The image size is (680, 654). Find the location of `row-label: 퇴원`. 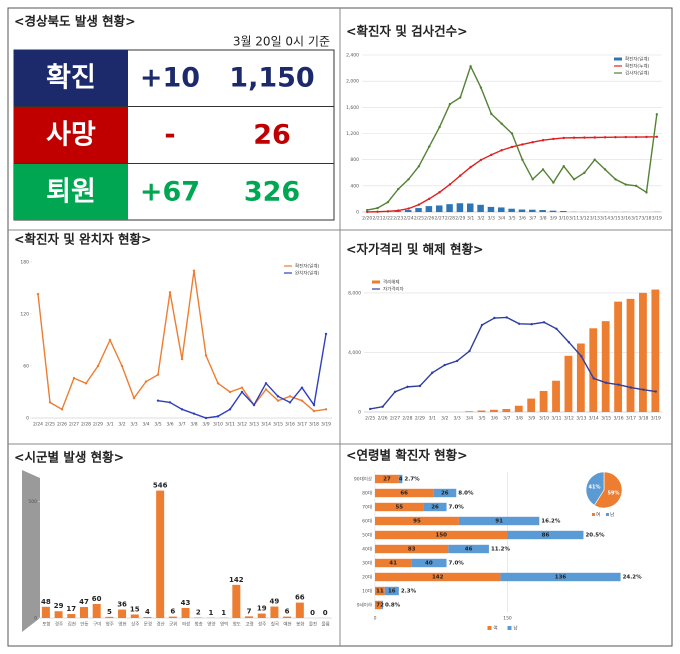

row-label: 퇴원 is located at coordinates (71, 192).